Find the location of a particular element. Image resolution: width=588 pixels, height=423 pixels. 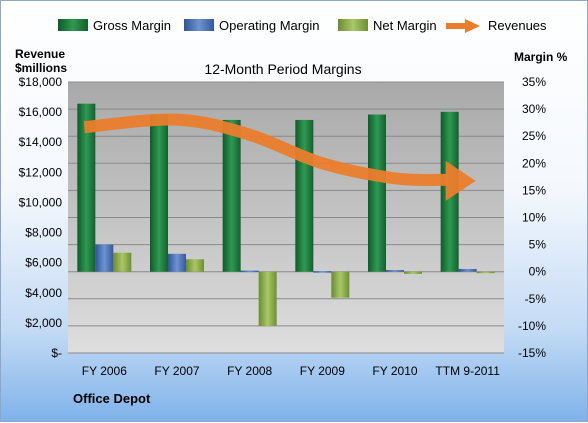

legend-label-operating-margin: Operating Margin is located at coordinates (269, 25).